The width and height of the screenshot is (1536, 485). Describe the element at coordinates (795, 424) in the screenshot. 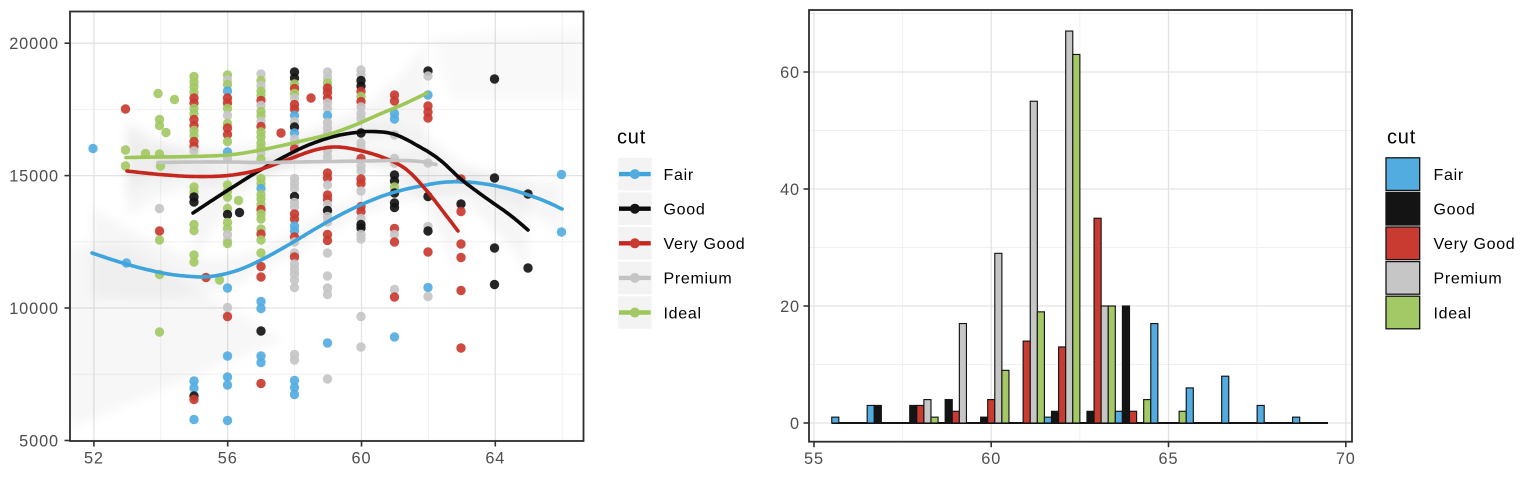

I see `svg-text: 0` at that location.